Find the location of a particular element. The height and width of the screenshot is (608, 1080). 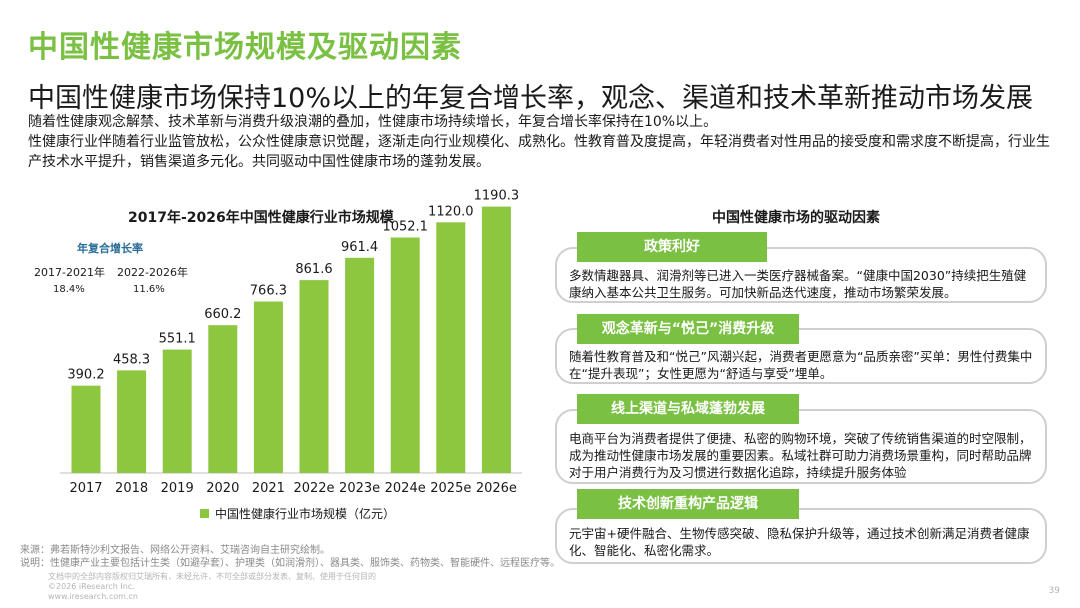

bar-value-label: 1052.1 is located at coordinates (405, 227).